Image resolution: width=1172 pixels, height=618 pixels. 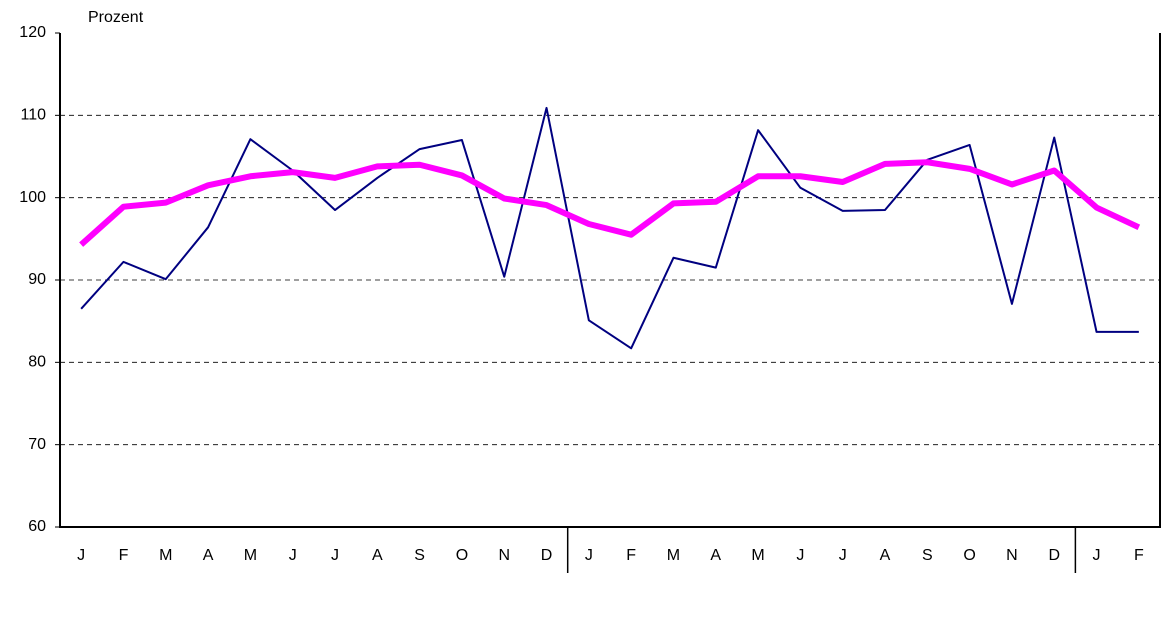 What do you see at coordinates (610, 203) in the screenshot?
I see `series-line` at bounding box center [610, 203].